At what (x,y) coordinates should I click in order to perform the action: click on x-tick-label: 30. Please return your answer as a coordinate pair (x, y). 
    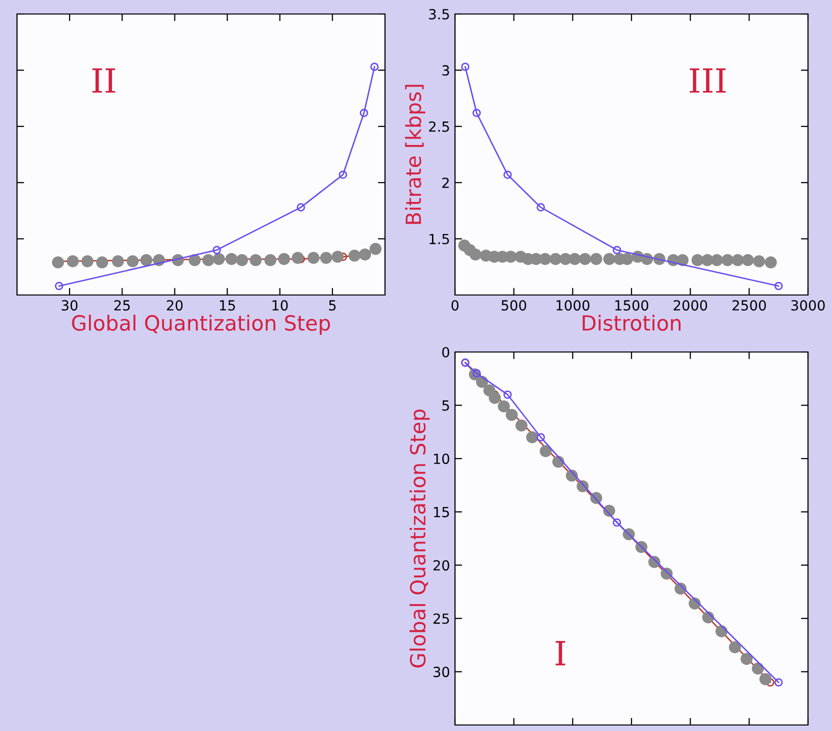
    Looking at the image, I should click on (70, 305).